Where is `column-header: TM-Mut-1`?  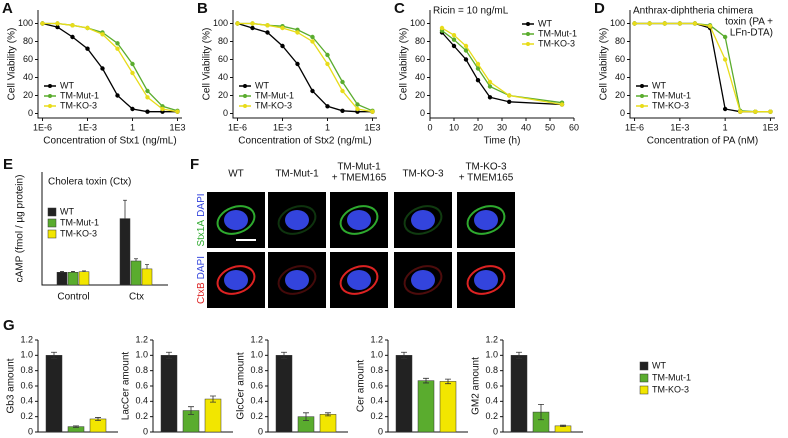 column-header: TM-Mut-1 is located at coordinates (297, 174).